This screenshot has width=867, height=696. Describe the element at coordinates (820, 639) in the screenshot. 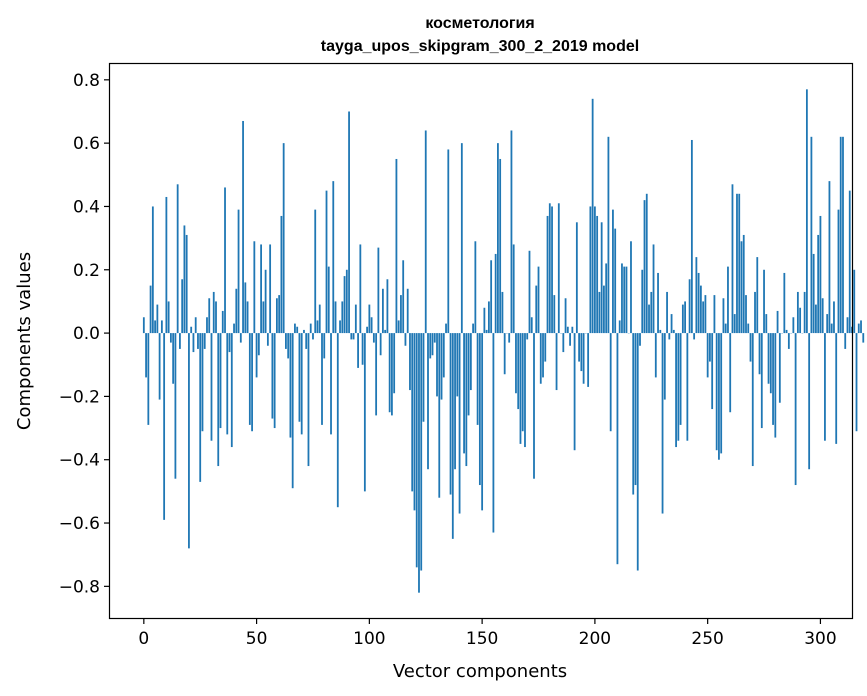

I see `x-tick-label: 300` at that location.